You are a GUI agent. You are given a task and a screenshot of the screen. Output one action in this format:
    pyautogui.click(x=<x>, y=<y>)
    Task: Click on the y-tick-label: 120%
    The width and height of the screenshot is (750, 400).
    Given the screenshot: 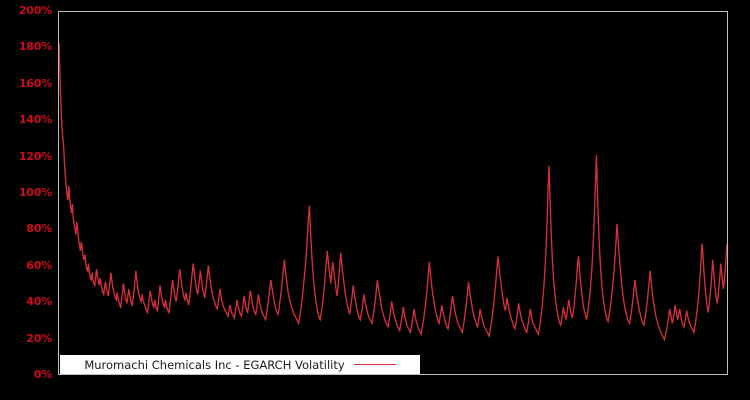 What is the action you would take?
    pyautogui.click(x=35, y=156)
    